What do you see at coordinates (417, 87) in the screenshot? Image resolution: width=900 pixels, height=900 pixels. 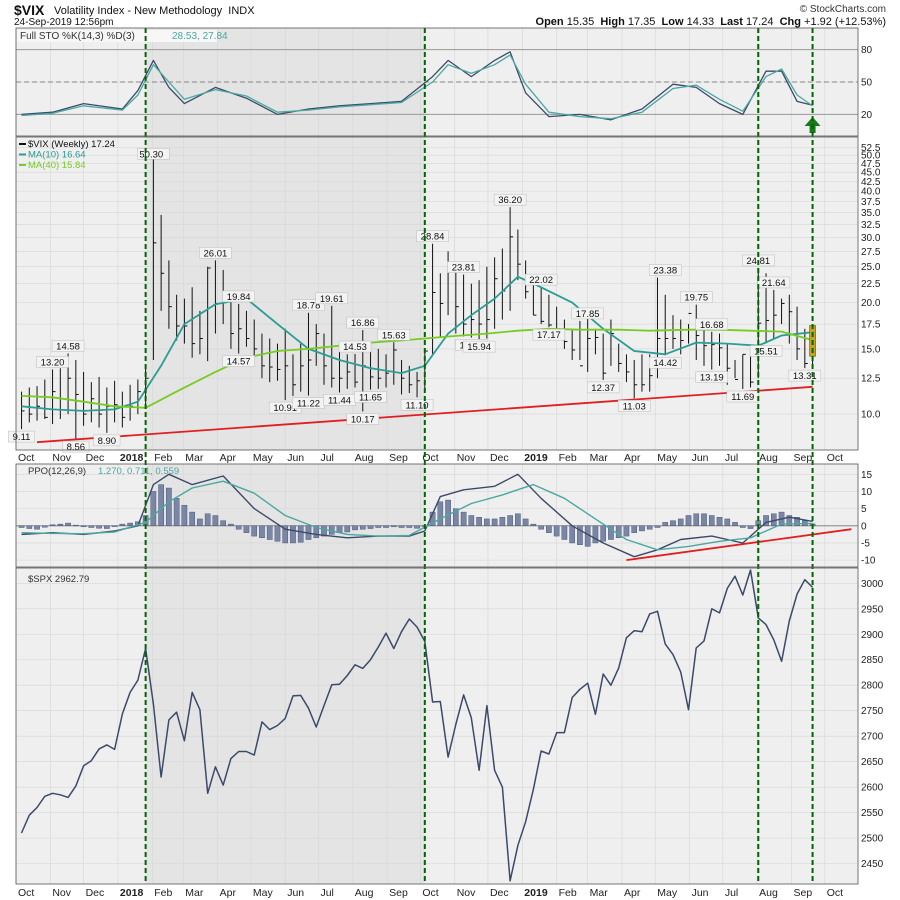 I see `stochastic-series--d` at bounding box center [417, 87].